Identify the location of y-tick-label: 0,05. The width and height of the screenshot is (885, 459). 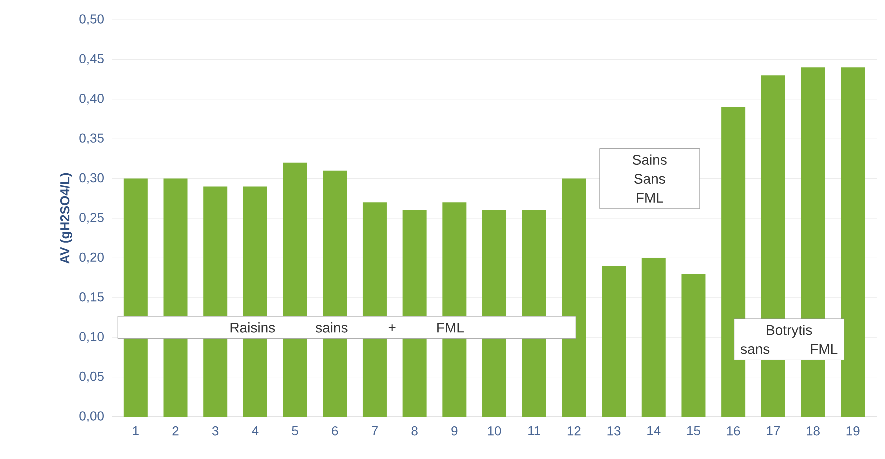
(92, 377).